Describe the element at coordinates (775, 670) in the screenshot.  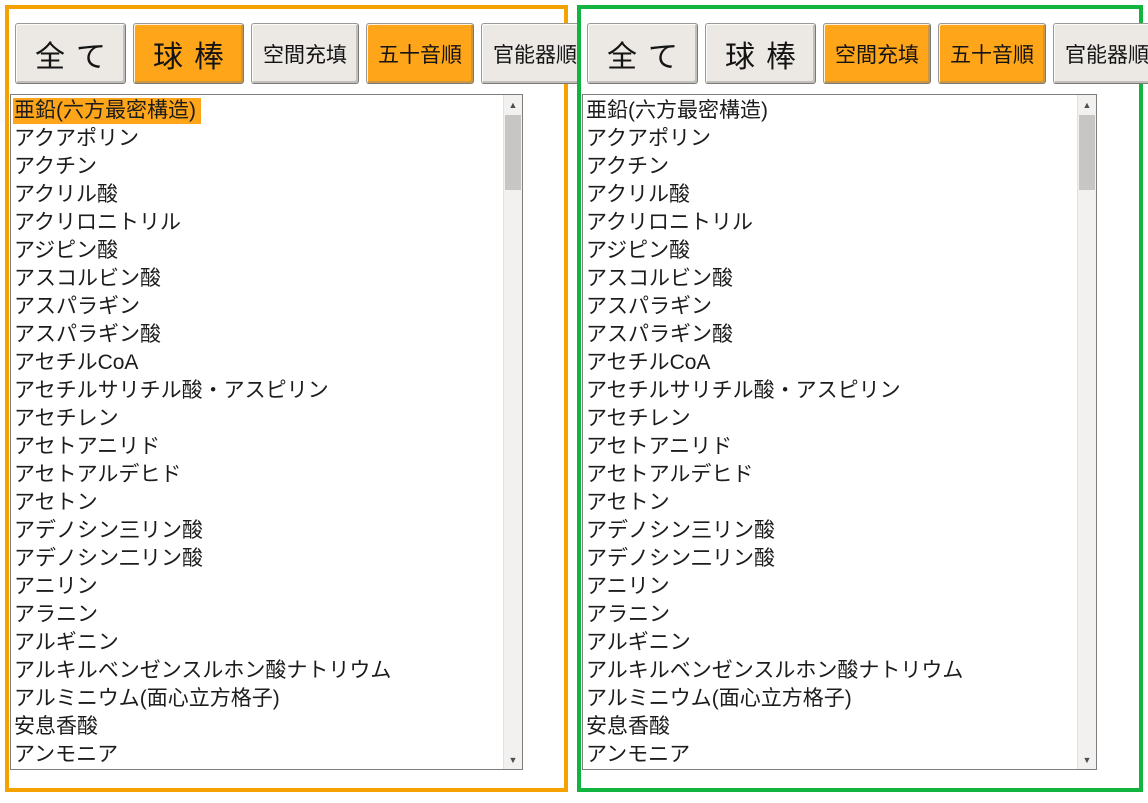
I see `list-item-label: アルキルベンゼンスルホン酸ナトリウム` at that location.